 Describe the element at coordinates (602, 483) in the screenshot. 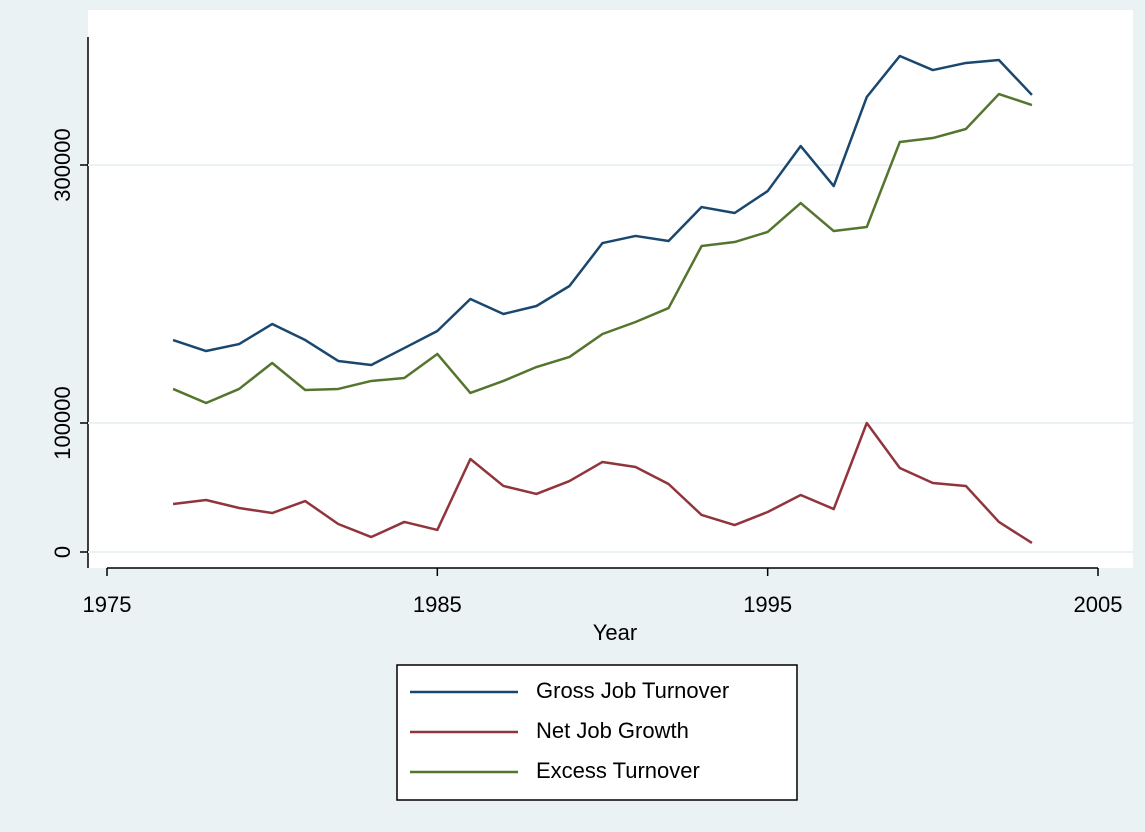

I see `line-series` at that location.